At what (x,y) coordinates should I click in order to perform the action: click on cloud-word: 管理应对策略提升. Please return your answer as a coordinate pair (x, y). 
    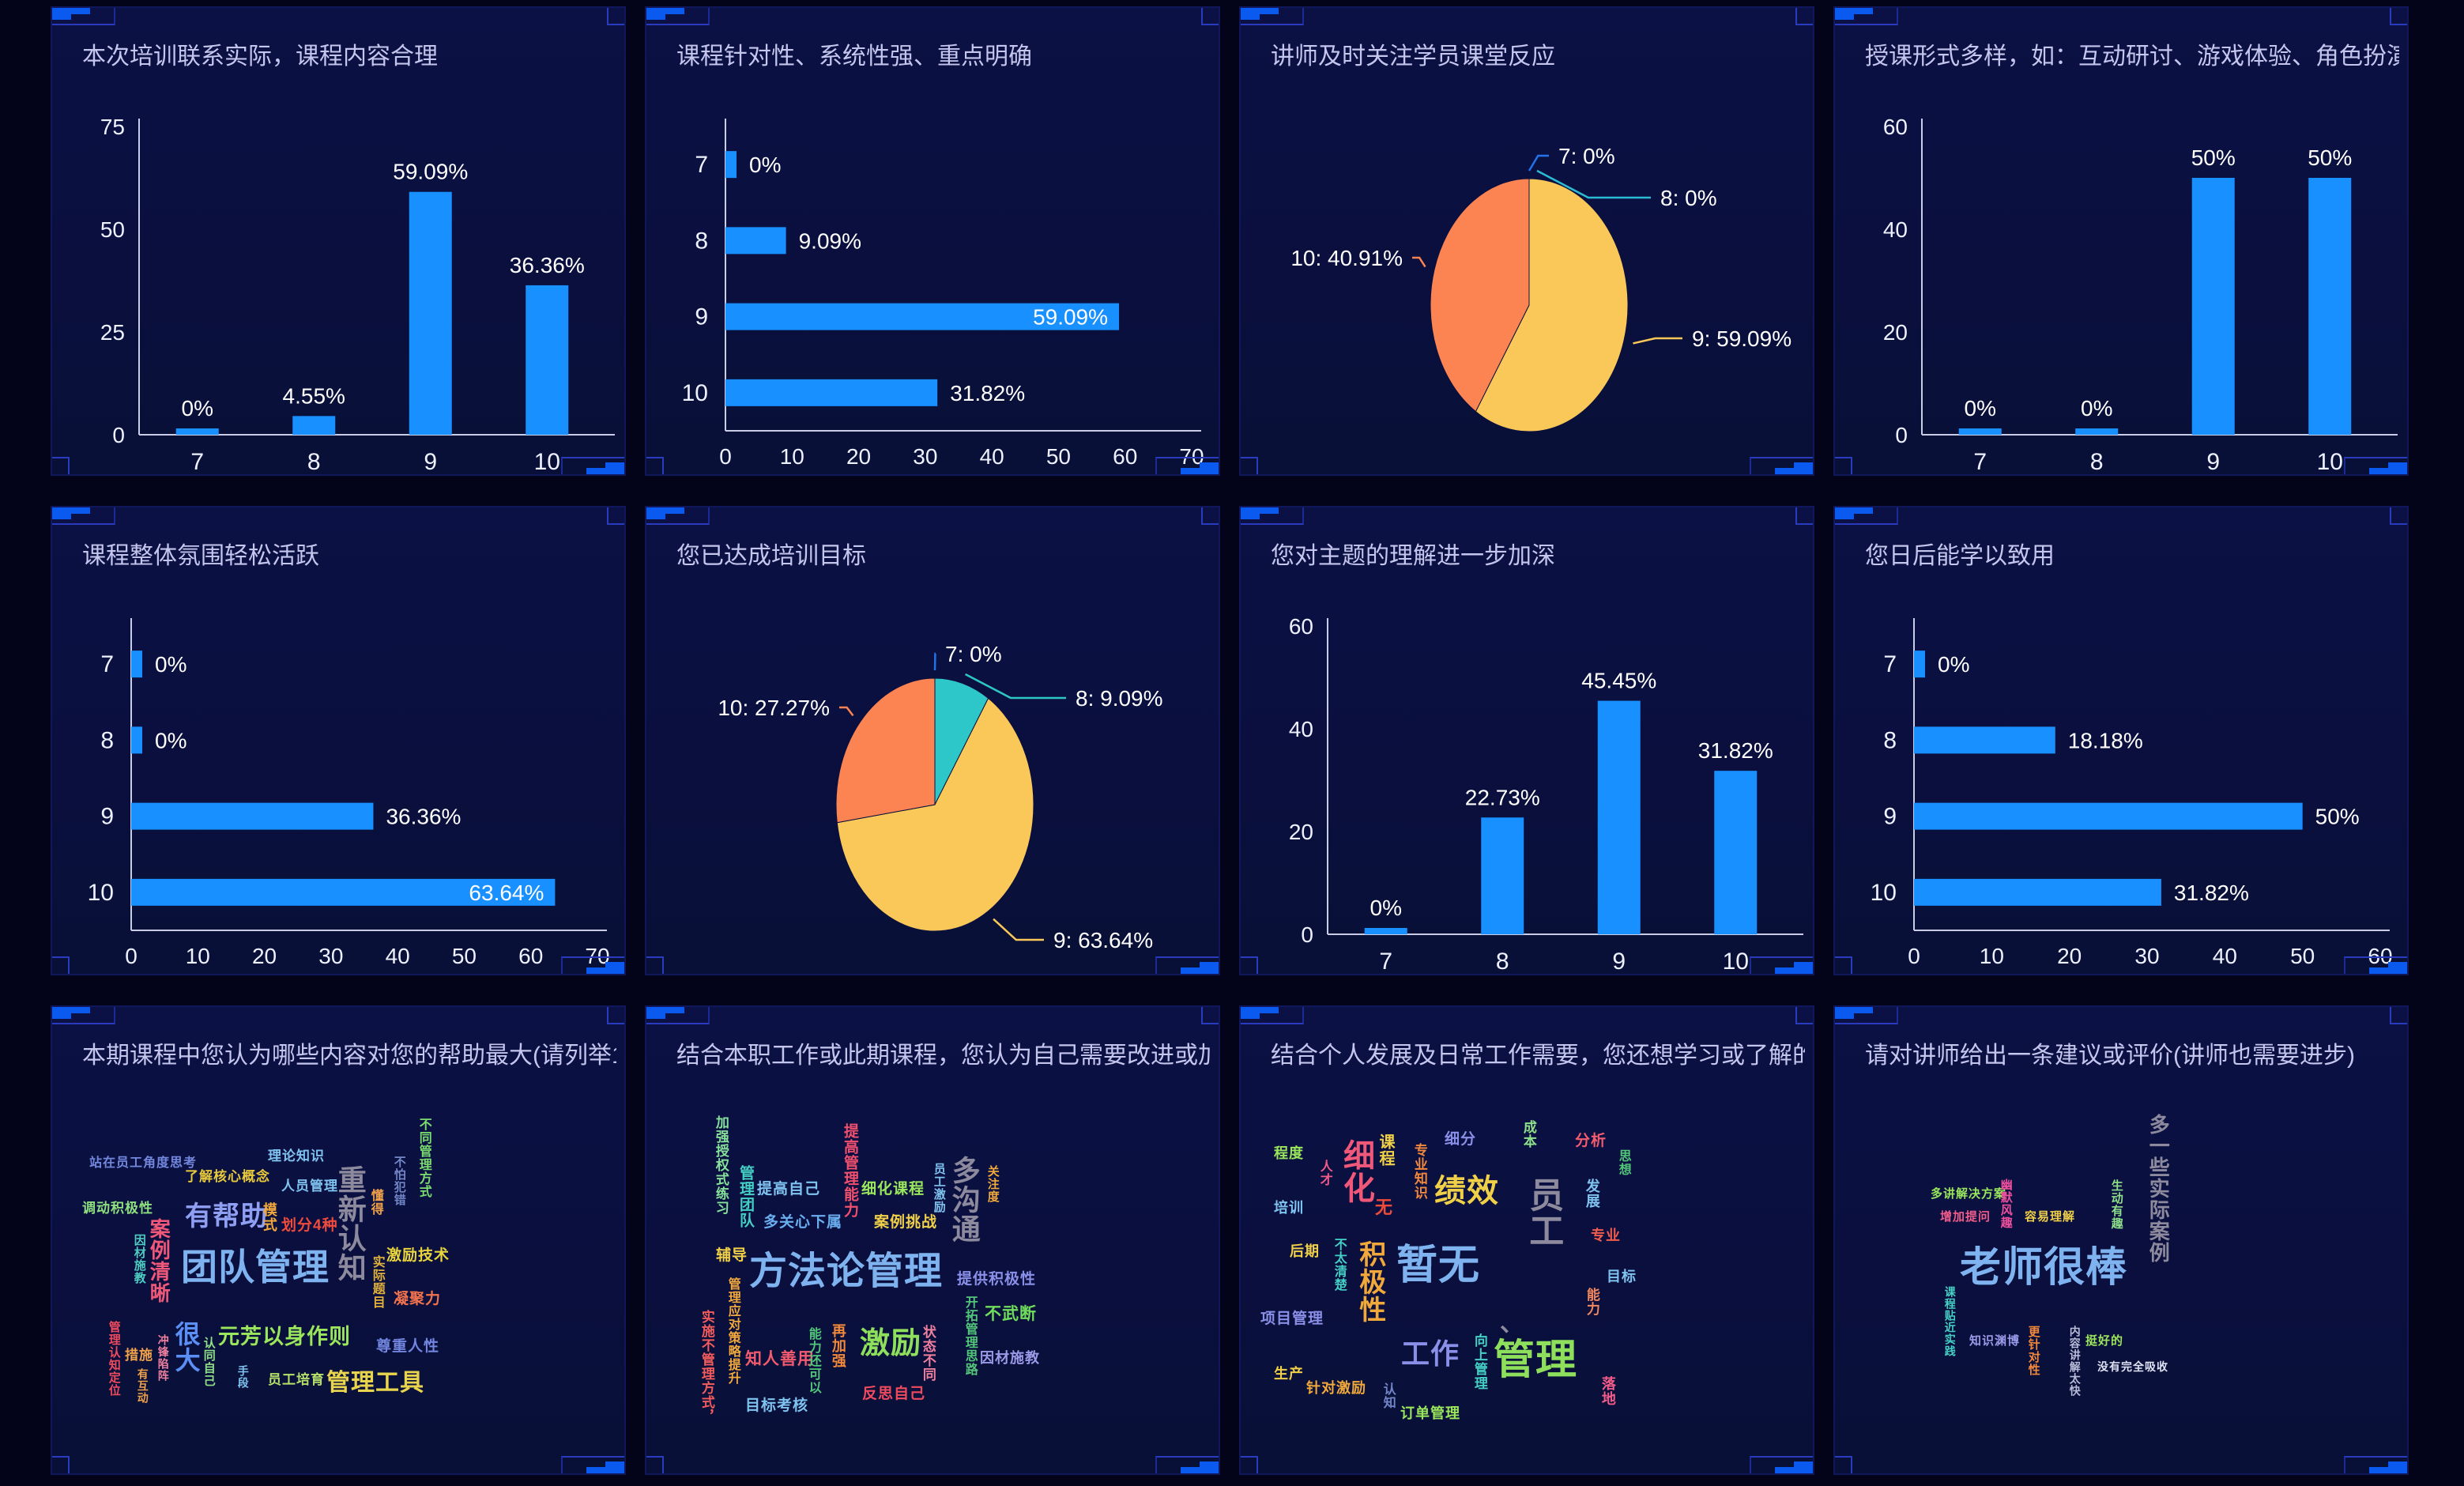
    Looking at the image, I should click on (732, 1331).